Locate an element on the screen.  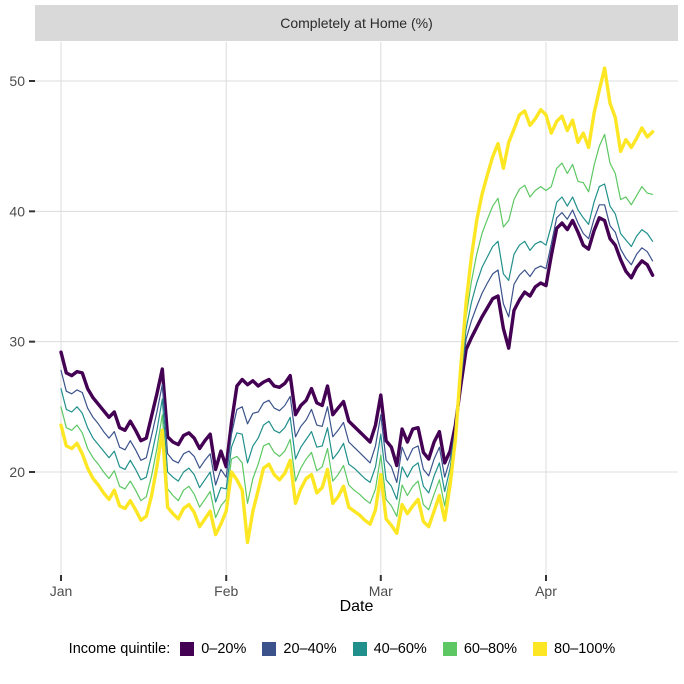
legend-title: Income quintile: is located at coordinates (119, 649).